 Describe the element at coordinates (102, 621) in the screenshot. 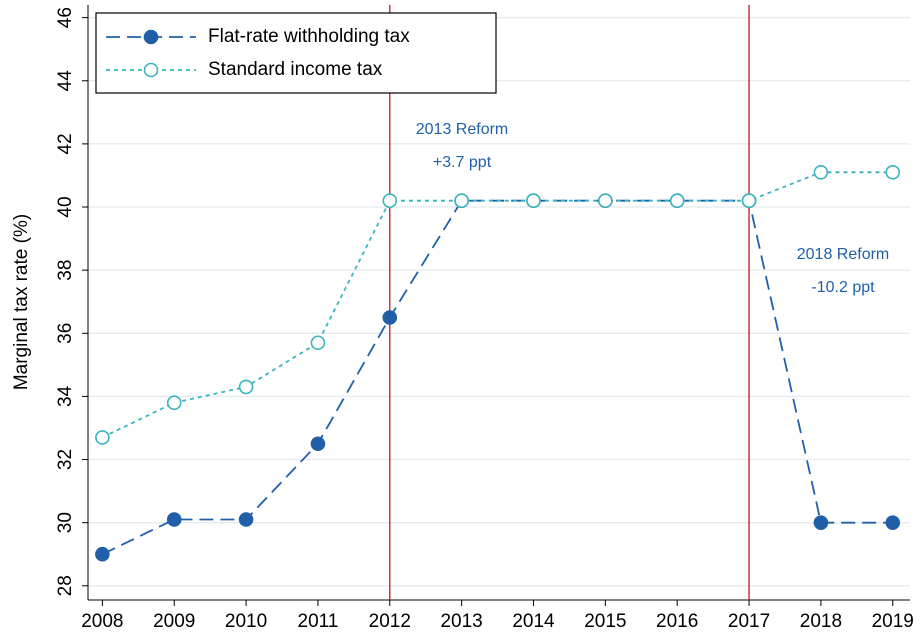

I see `x-tick-label: 2008` at that location.